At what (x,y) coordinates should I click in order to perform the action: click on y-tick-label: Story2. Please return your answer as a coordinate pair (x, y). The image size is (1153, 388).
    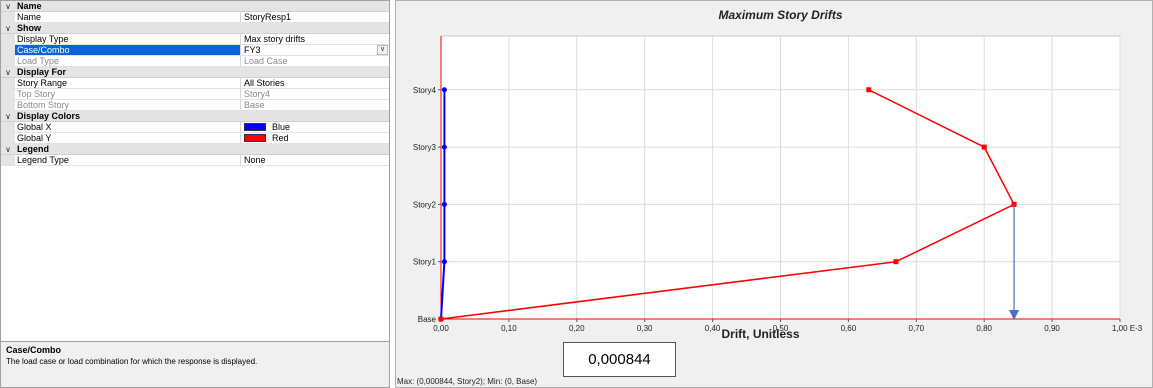
    Looking at the image, I should click on (425, 204).